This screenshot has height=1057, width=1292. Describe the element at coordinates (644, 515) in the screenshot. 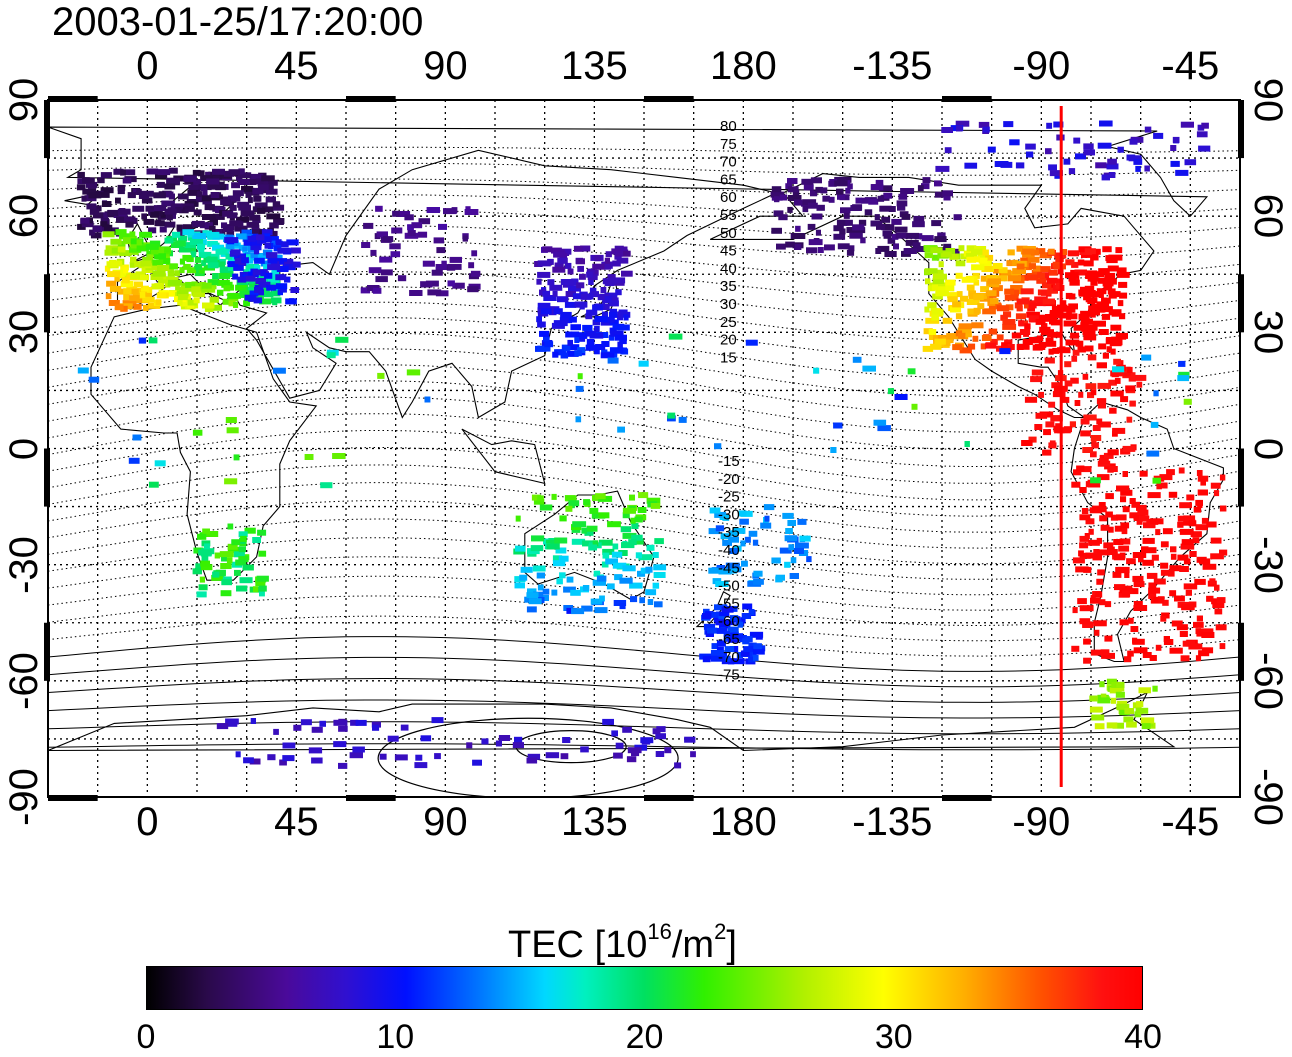

I see `dip-contour` at that location.